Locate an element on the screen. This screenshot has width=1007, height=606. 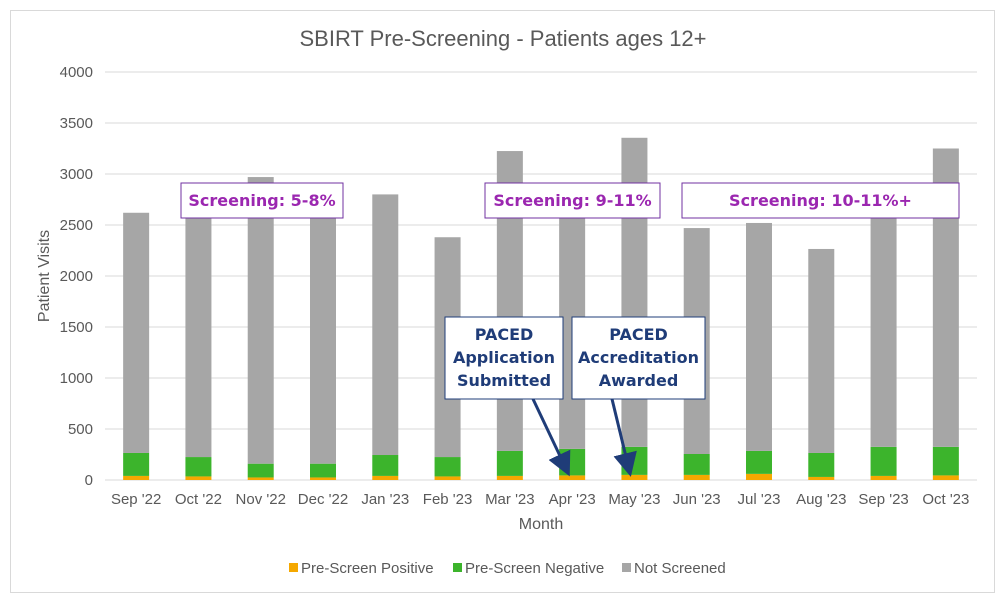
x-tick-label: Mar '23 is located at coordinates (510, 499).